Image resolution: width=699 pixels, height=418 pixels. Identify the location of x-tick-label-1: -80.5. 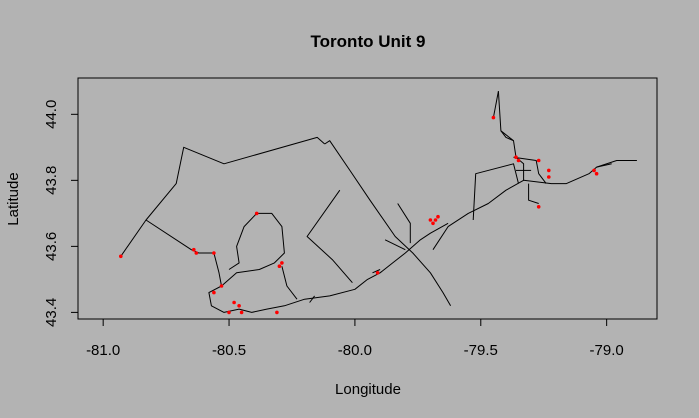
(229, 350).